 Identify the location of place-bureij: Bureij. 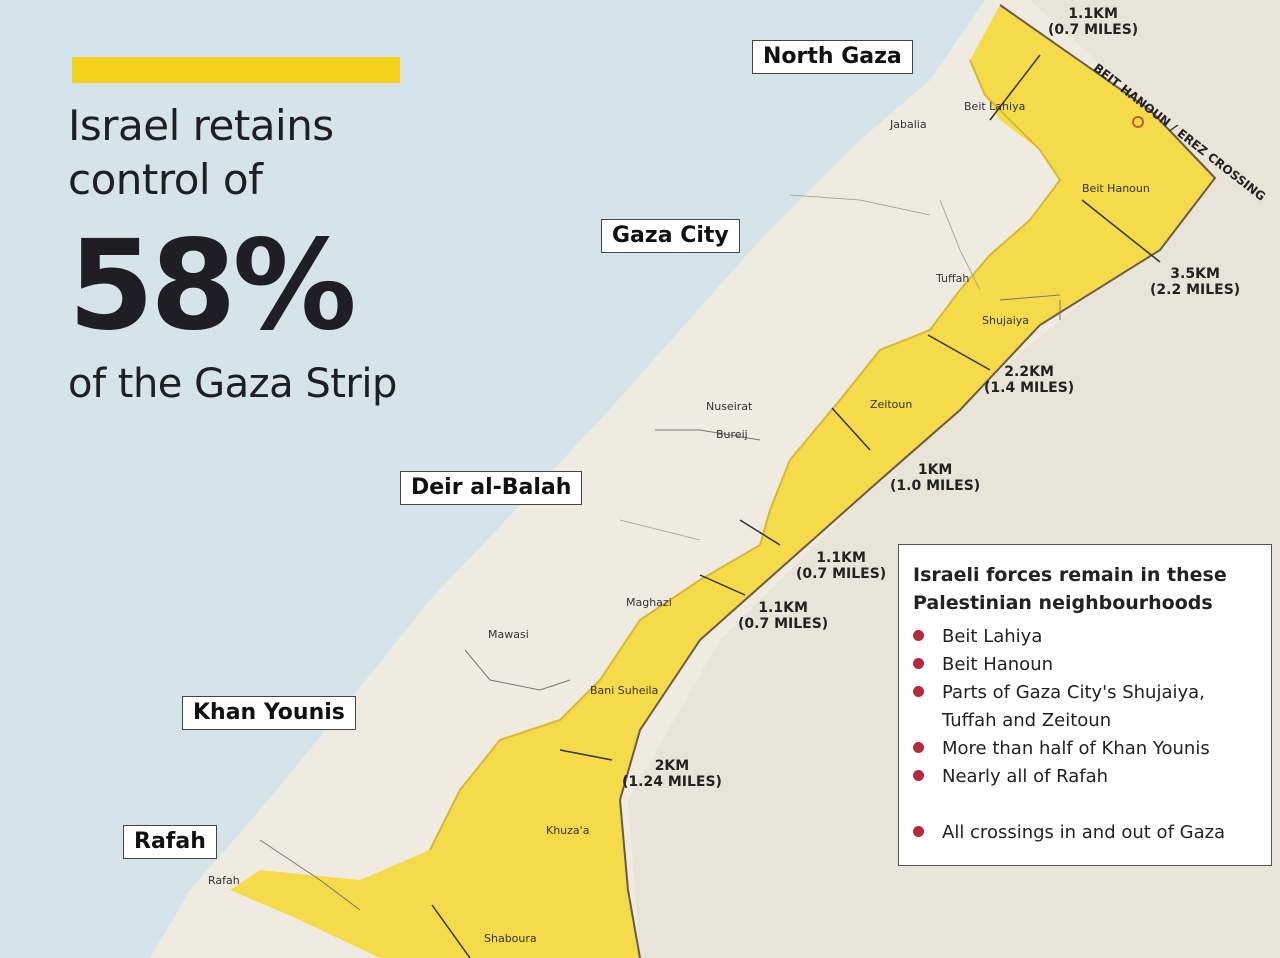
(732, 434).